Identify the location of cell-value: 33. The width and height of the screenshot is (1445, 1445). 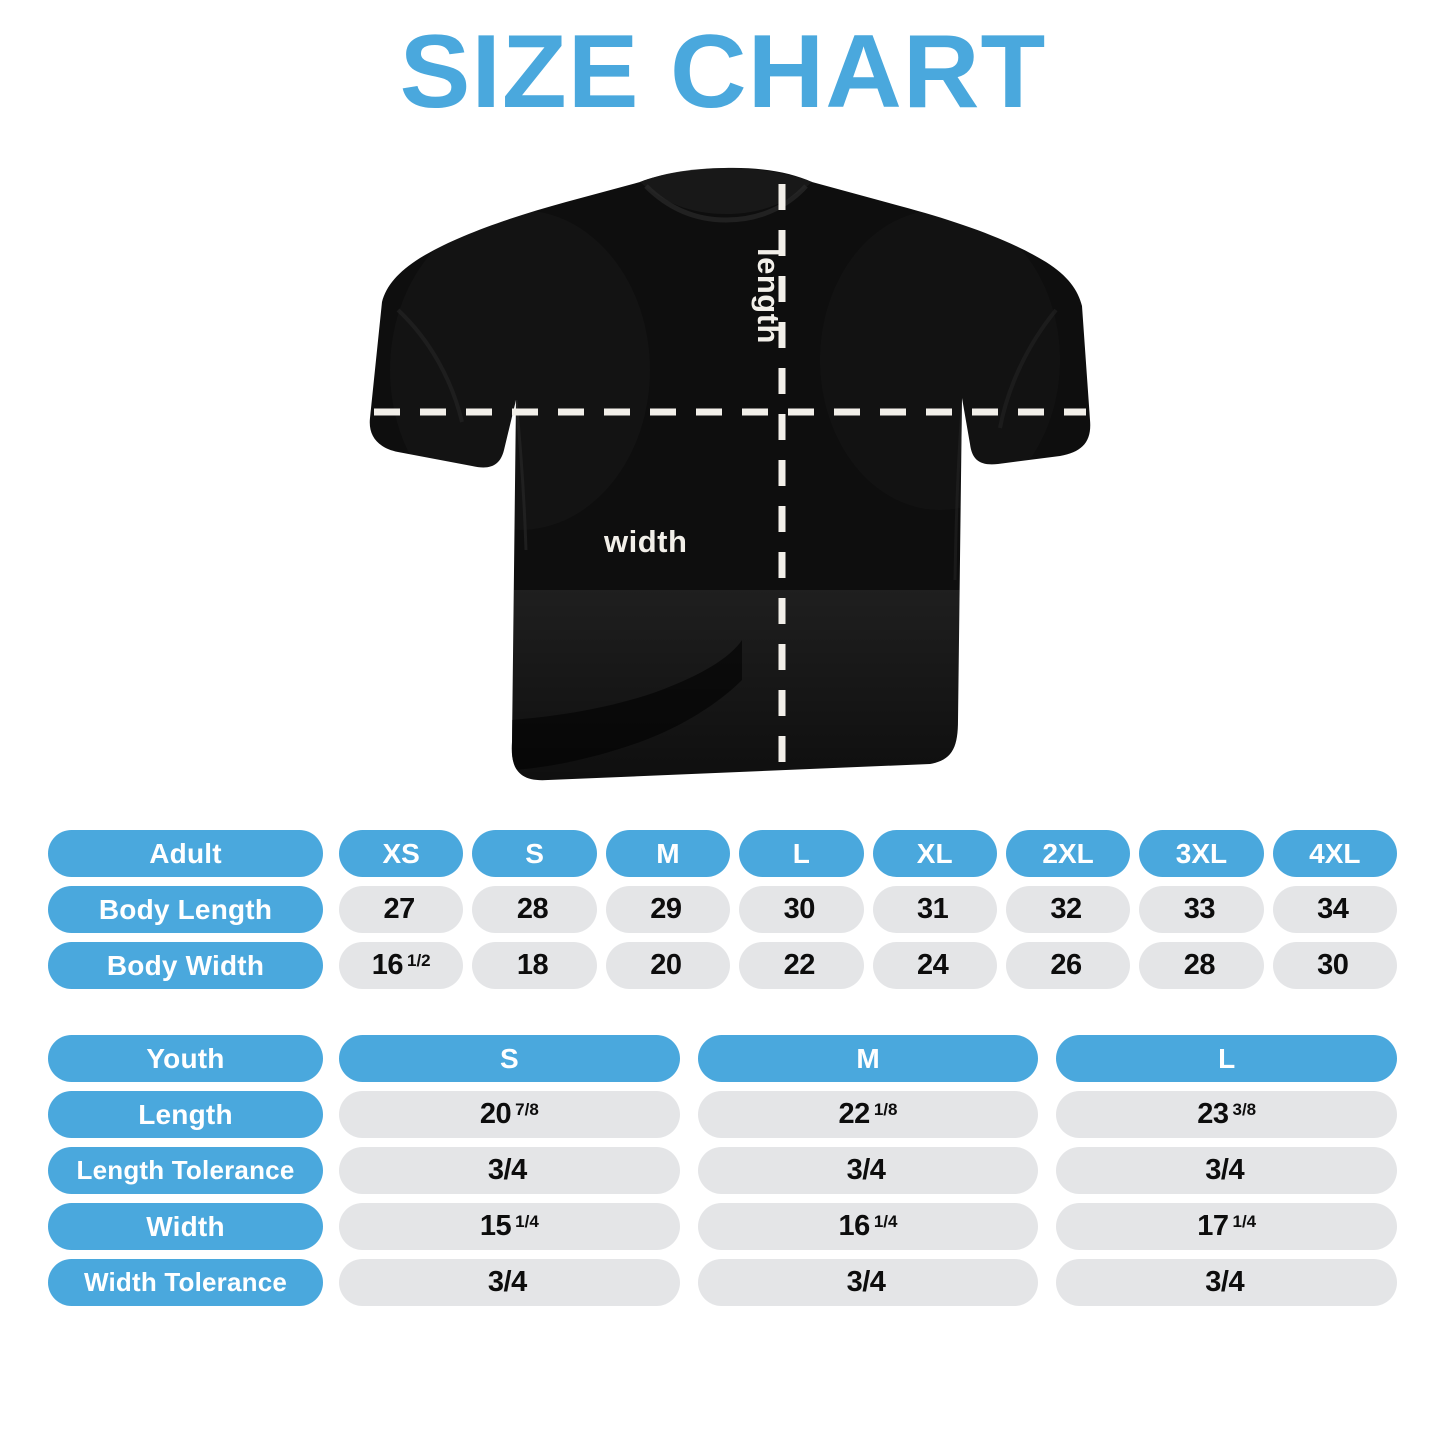
(1199, 909).